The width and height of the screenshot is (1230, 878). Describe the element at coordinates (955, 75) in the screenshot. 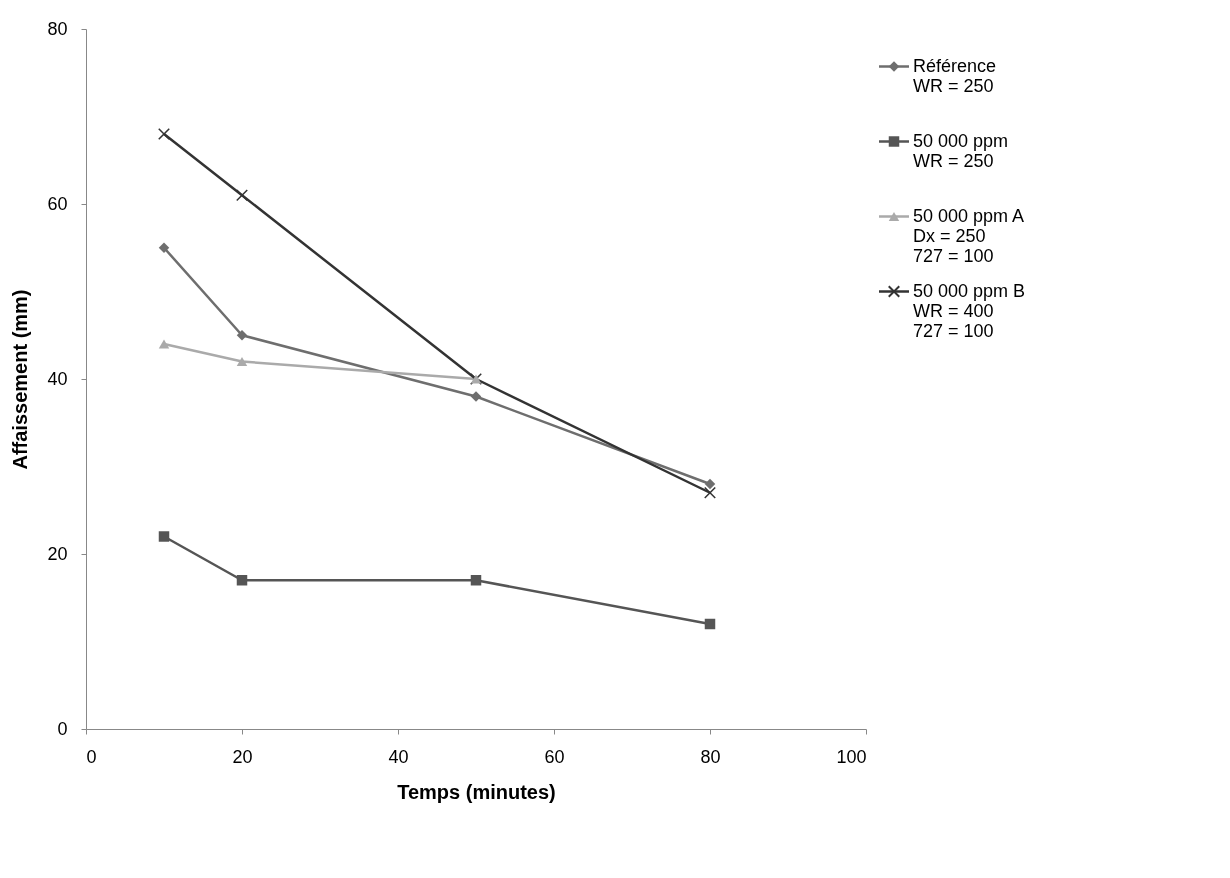

I see `legend-label: Référence WR = 250` at that location.